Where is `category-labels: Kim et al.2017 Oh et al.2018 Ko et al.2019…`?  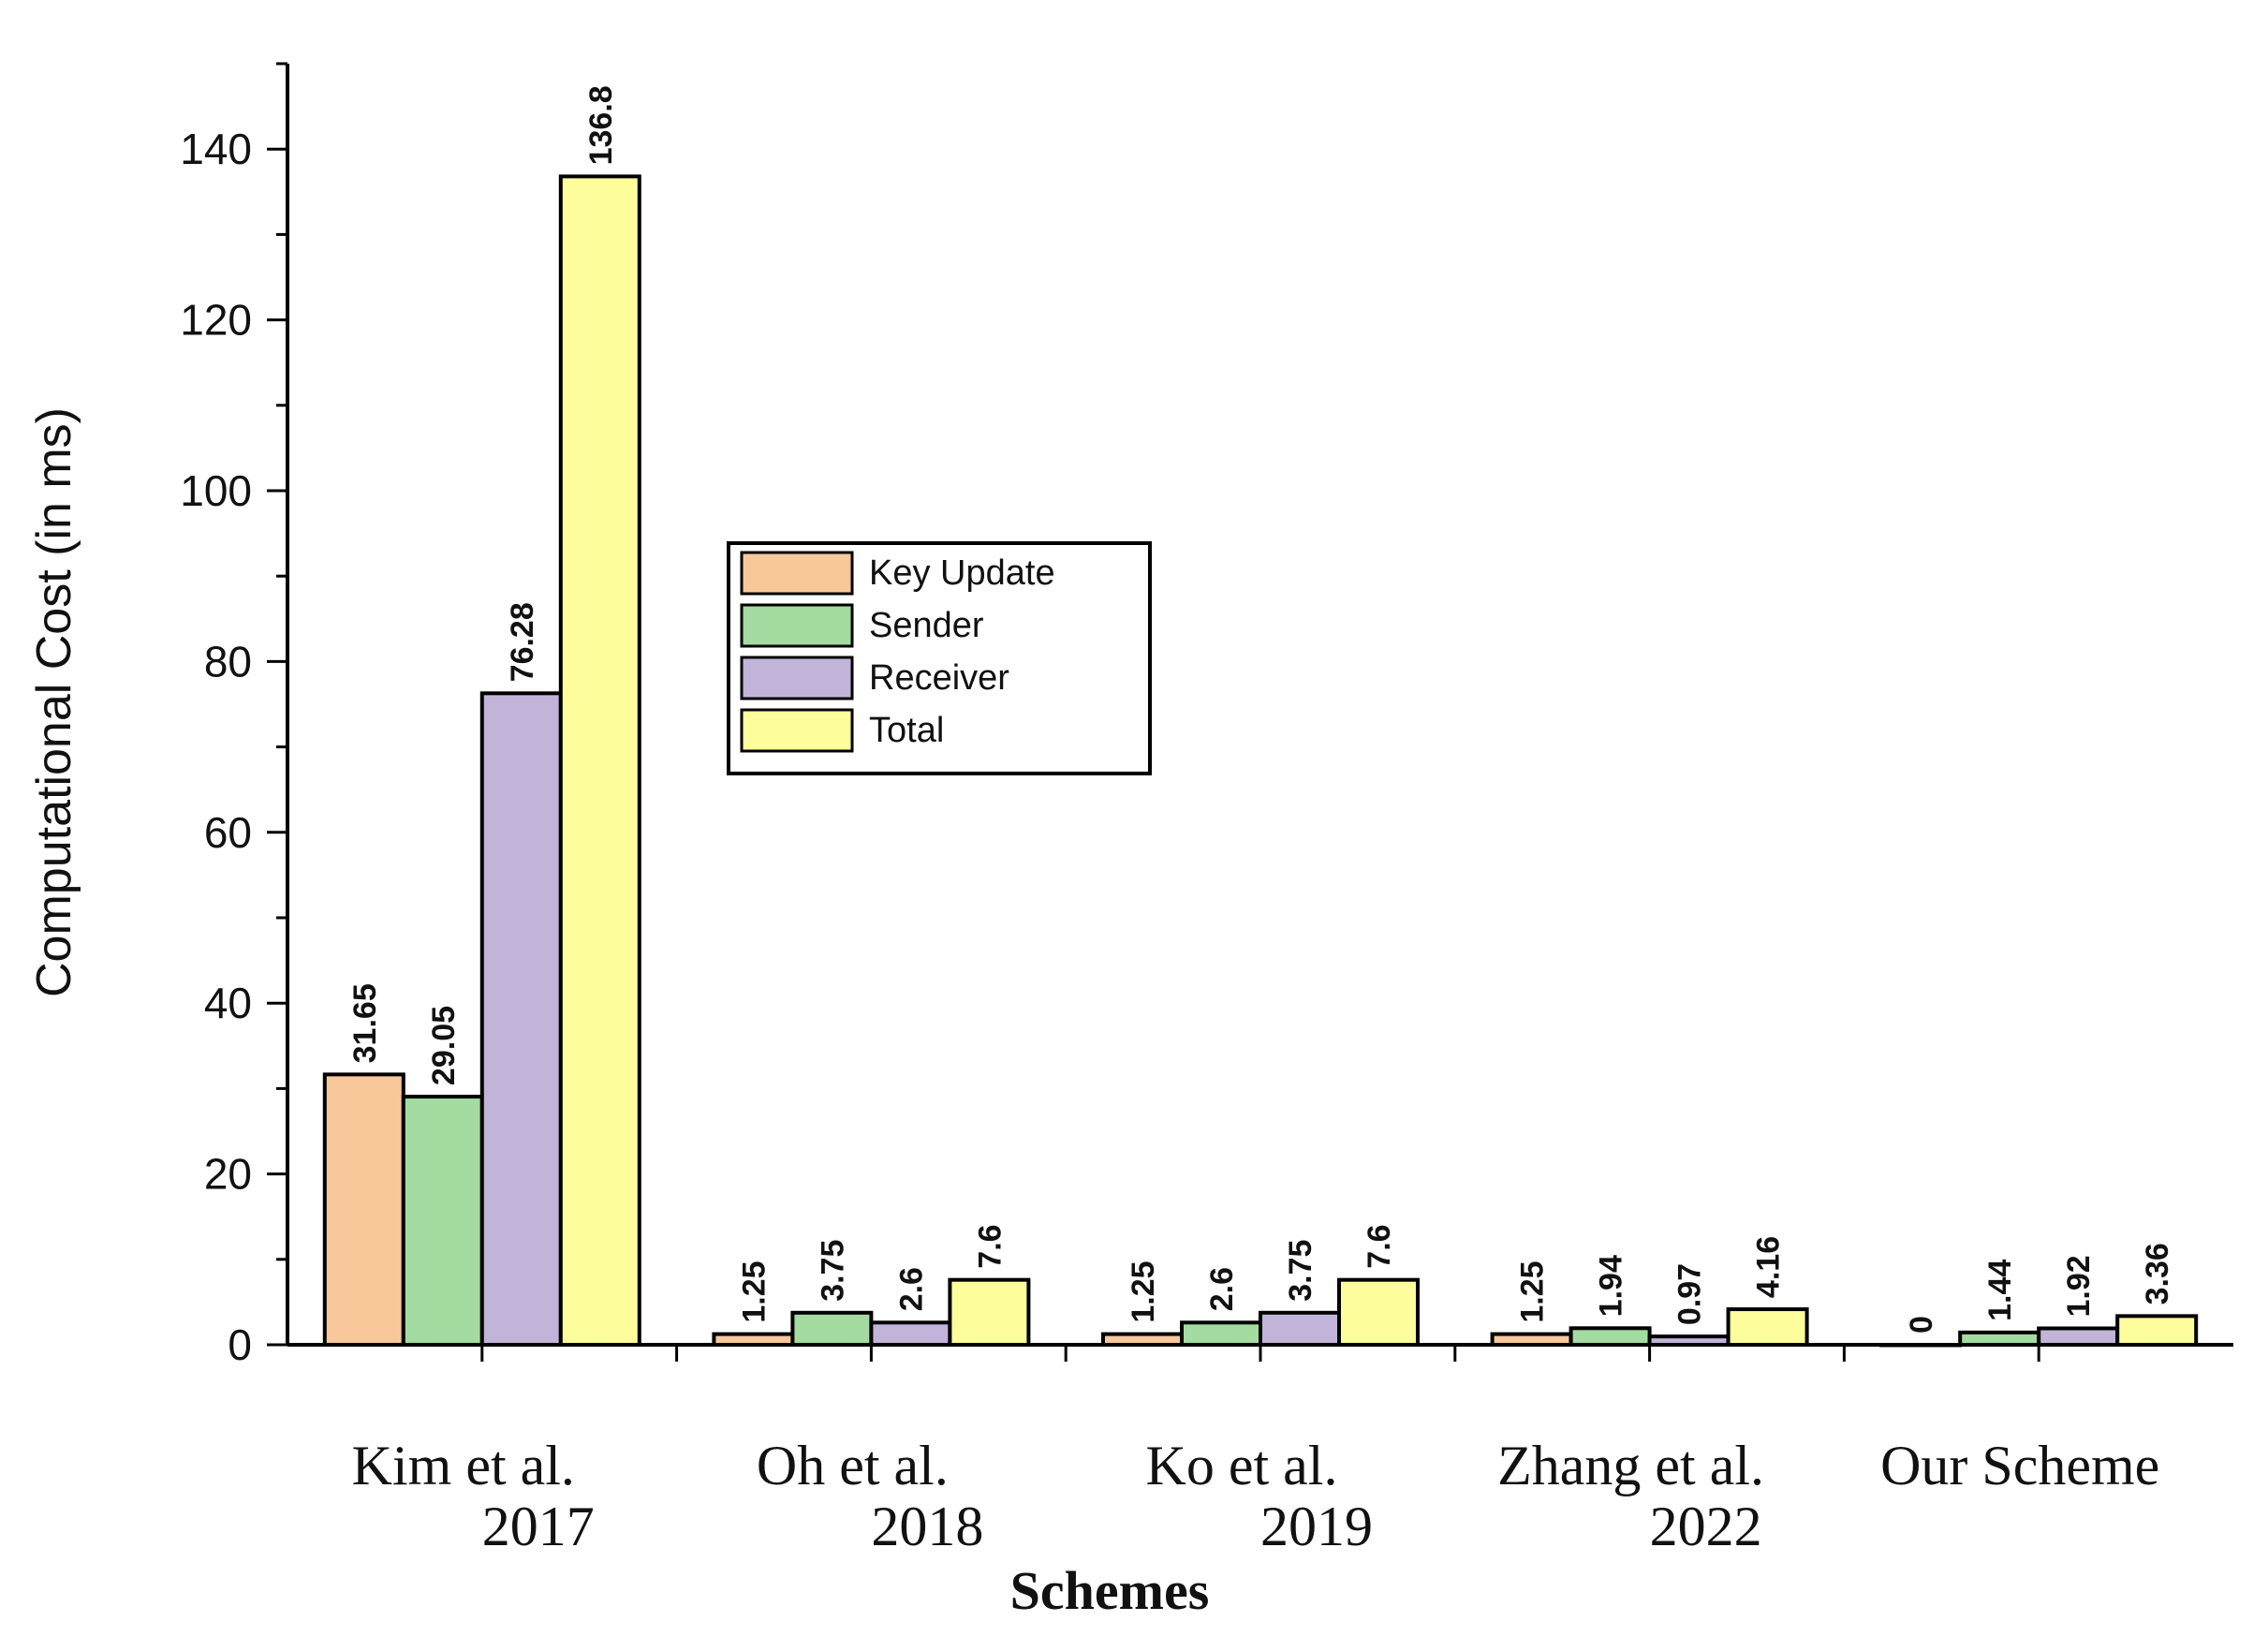 category-labels: Kim et al.2017 Oh et al.2018 Ko et al.2019… is located at coordinates (1256, 1496).